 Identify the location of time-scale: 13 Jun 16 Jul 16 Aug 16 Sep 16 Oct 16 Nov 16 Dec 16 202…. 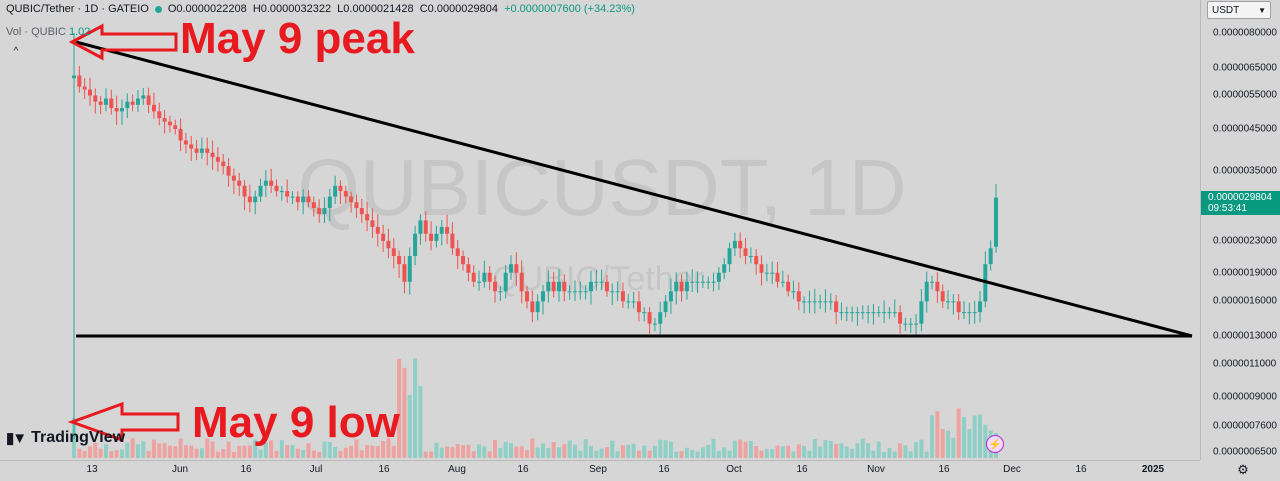
(600, 470).